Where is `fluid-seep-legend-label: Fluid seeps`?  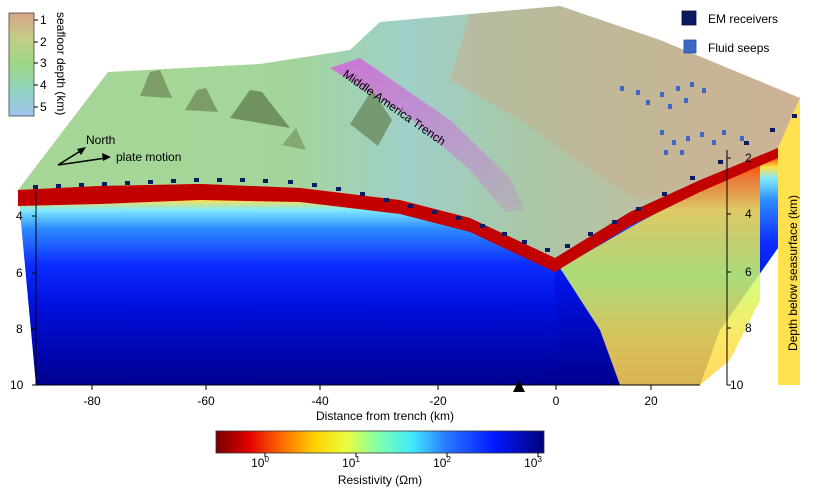
fluid-seep-legend-label: Fluid seeps is located at coordinates (738, 48).